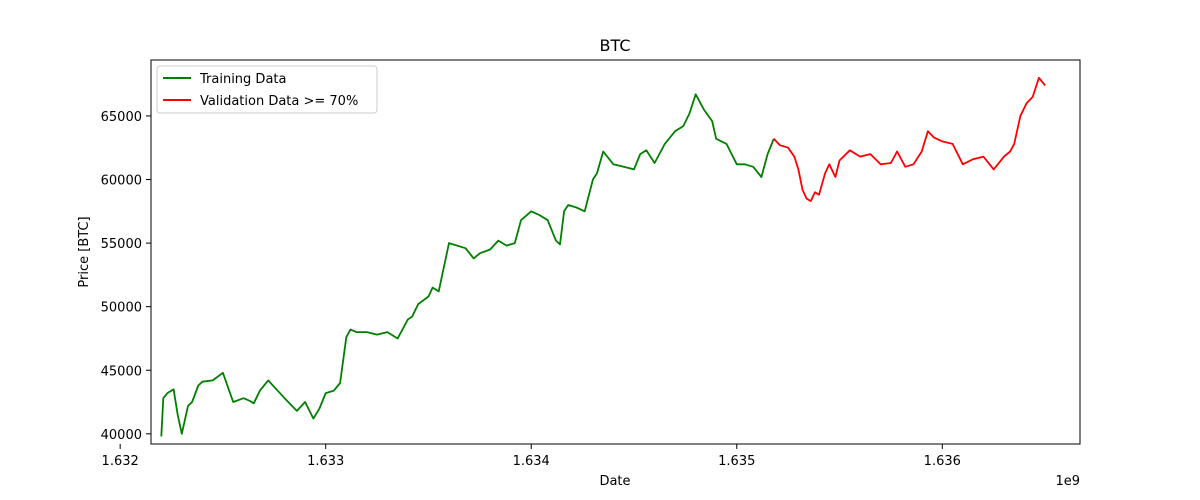  I want to click on x-axis-title: Date, so click(614, 481).